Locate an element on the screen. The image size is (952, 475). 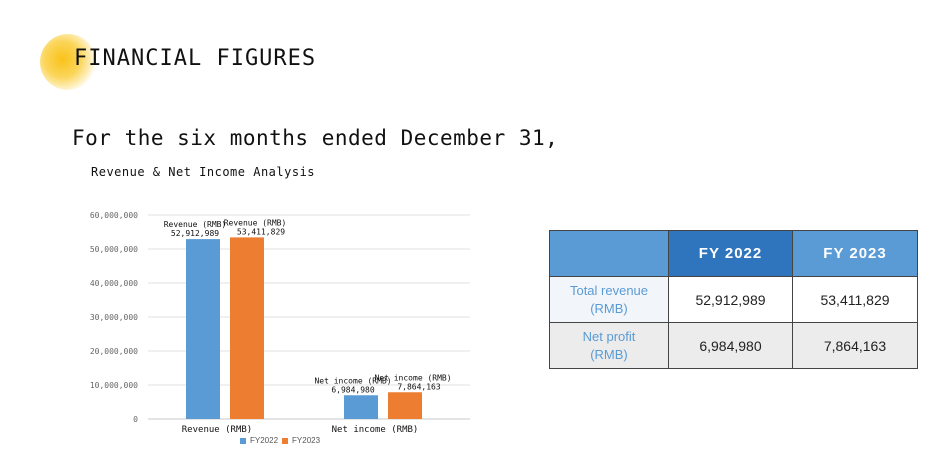
row-label-revenue: Total revenue (RMB) is located at coordinates (609, 299).